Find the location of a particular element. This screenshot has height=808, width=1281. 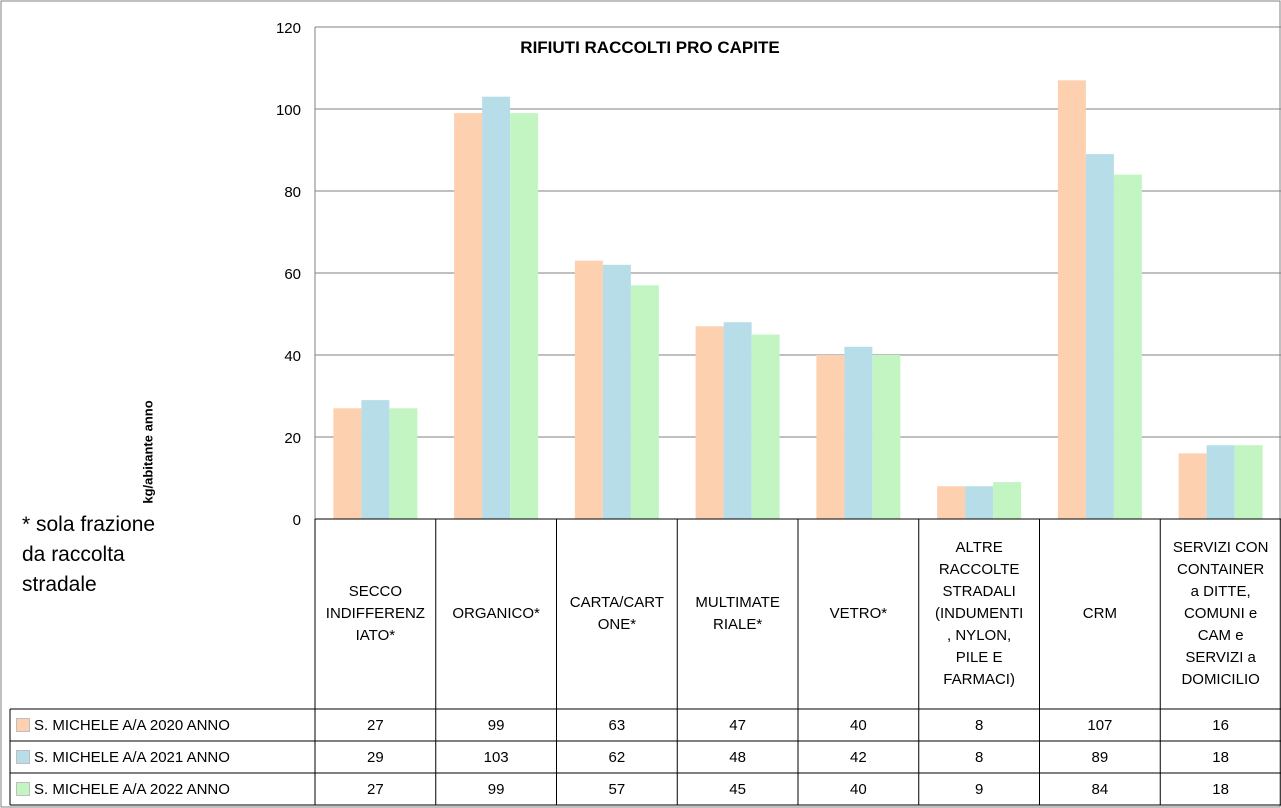

legend-entry: S. MICHELE A/A 2020 ANNO is located at coordinates (120, 725).